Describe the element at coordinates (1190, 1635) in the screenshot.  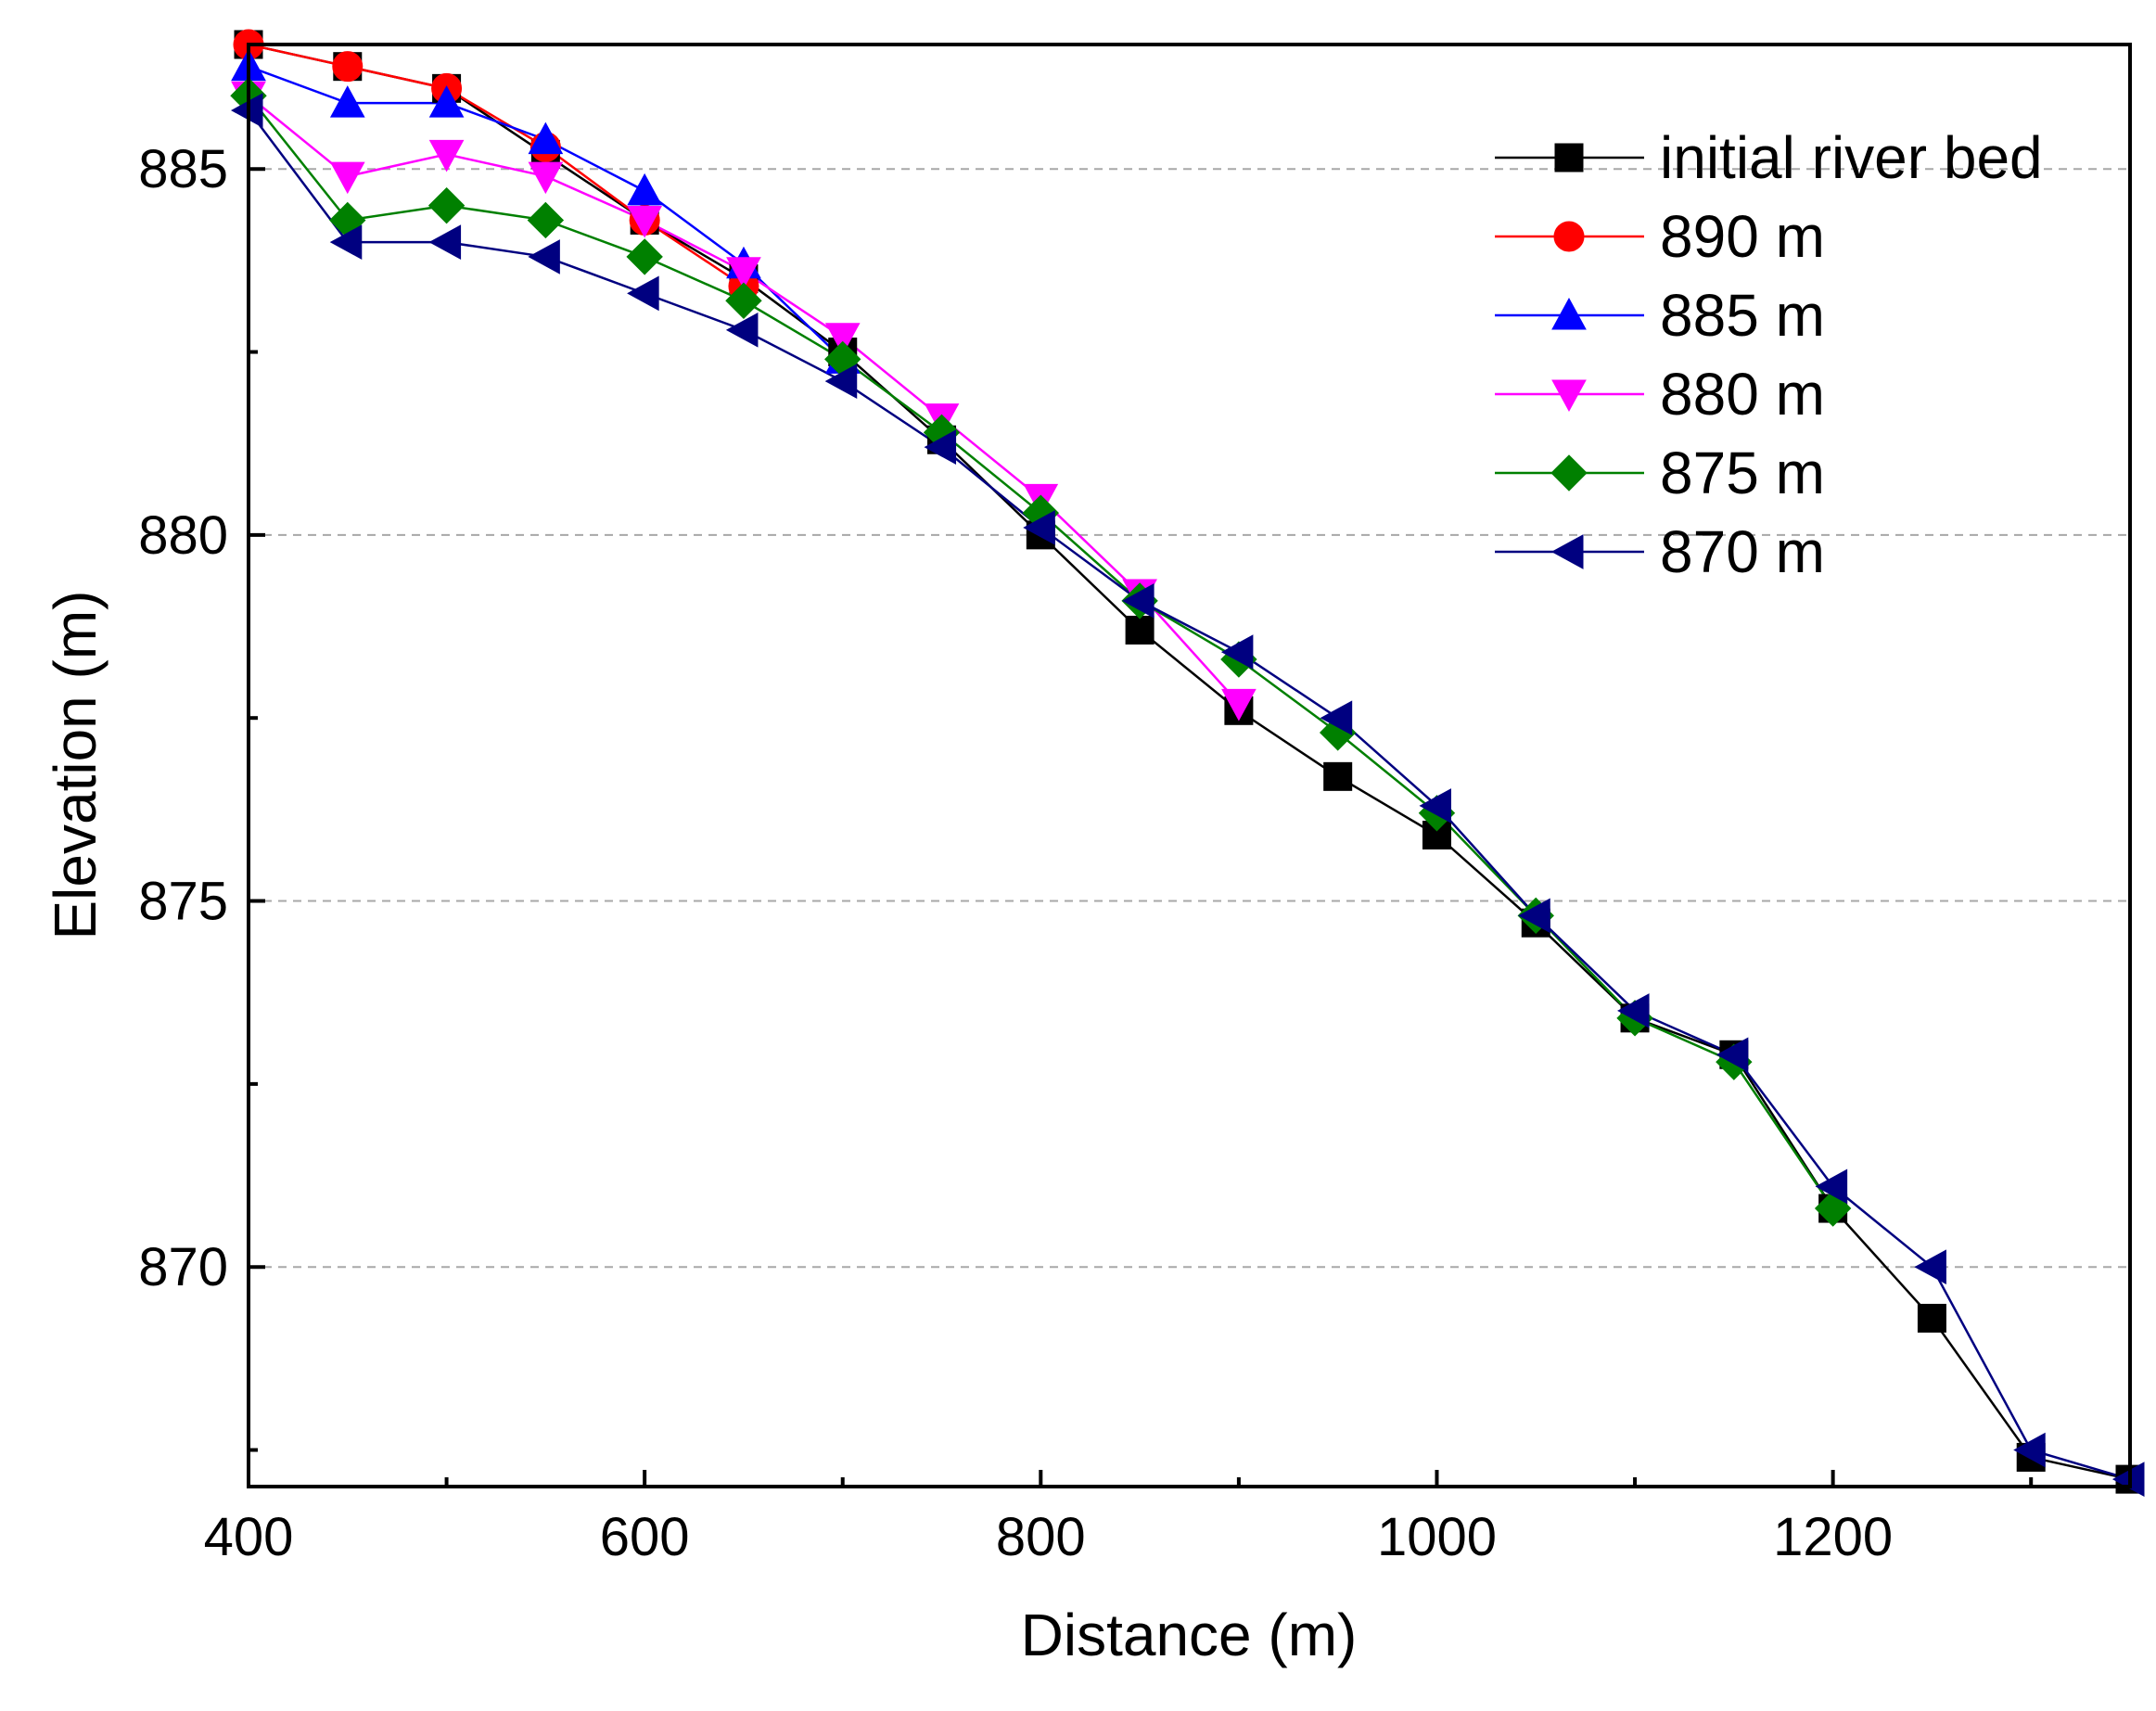
I see `x-axis-title: Distance (m)` at that location.